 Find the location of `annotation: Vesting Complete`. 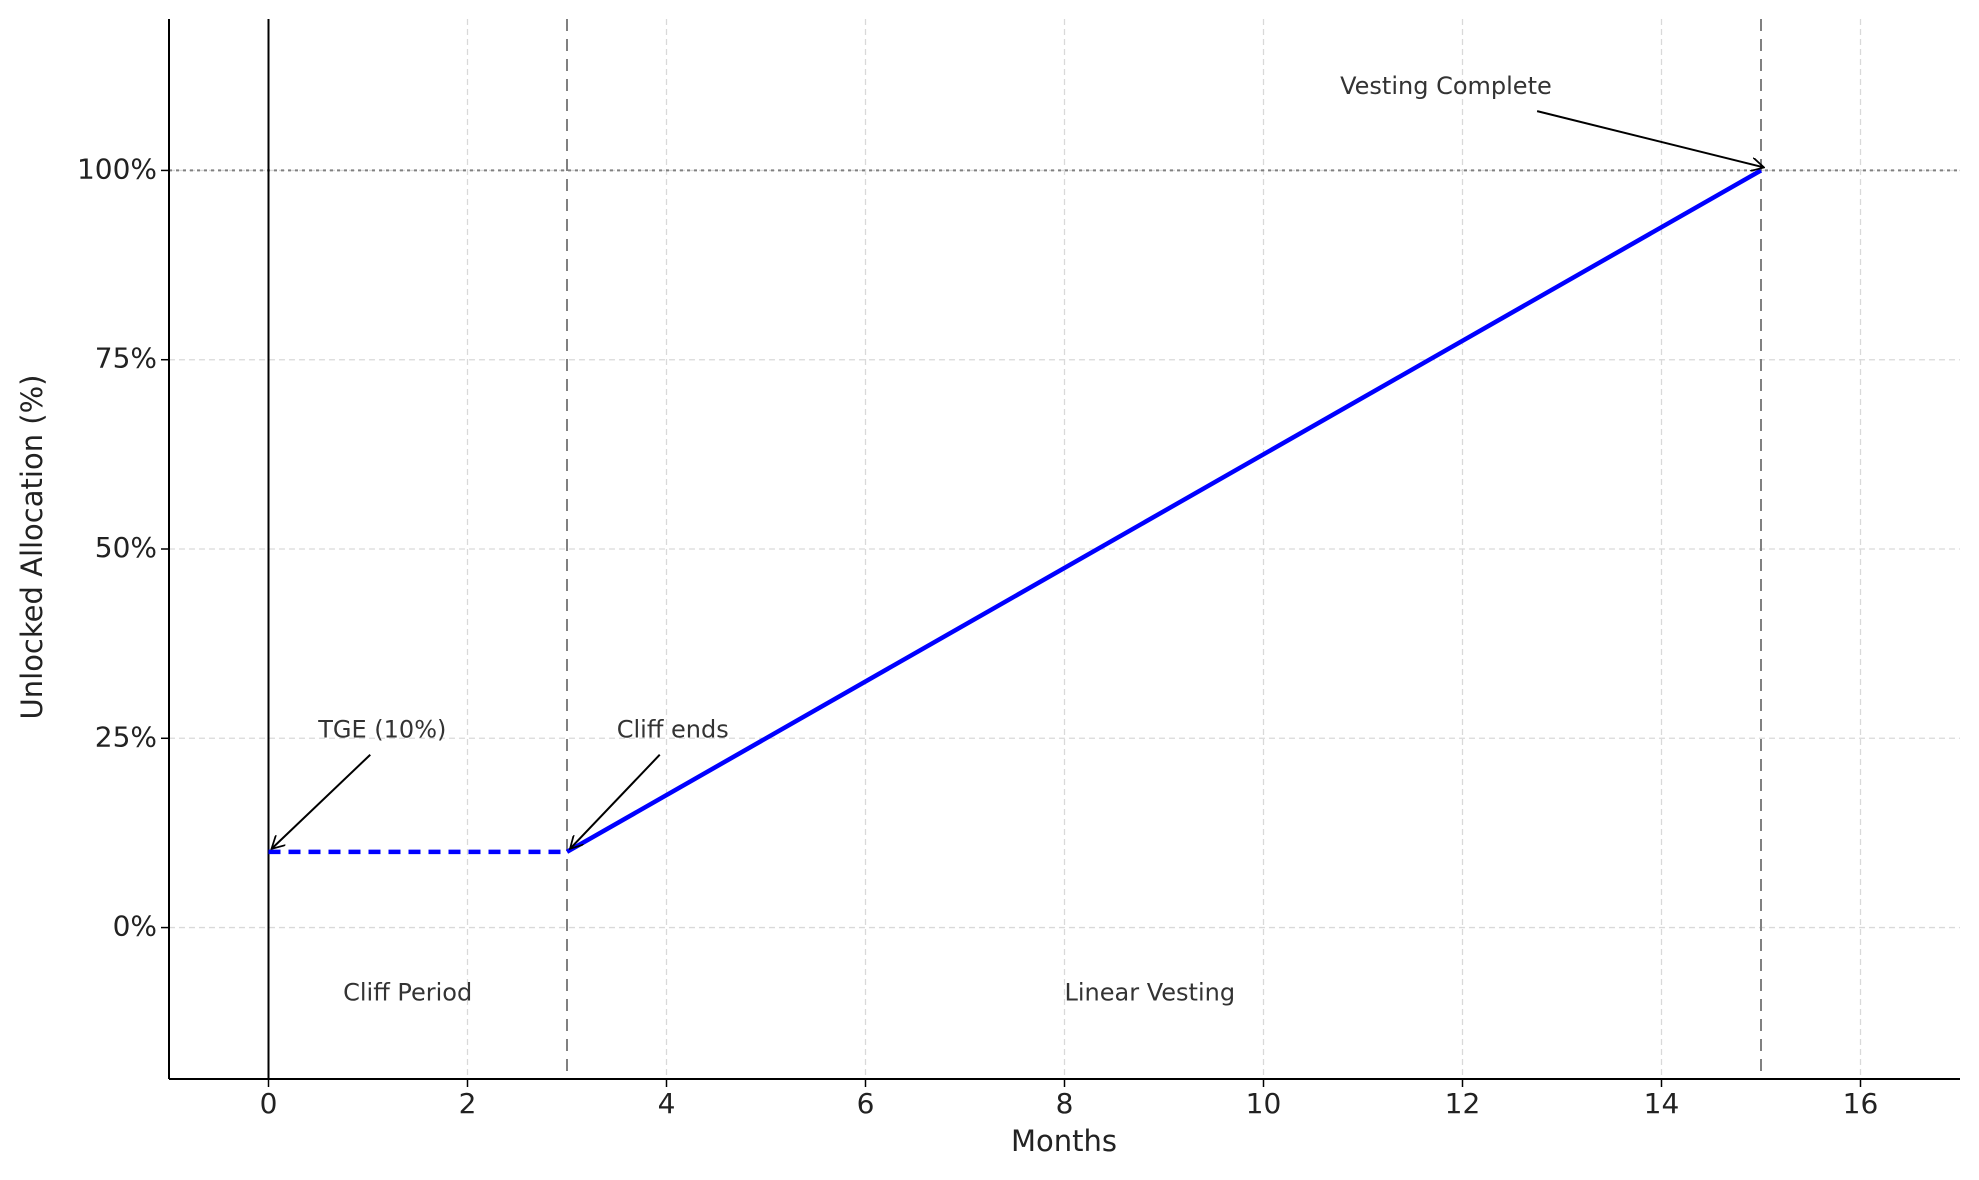

annotation: Vesting Complete is located at coordinates (1446, 86).